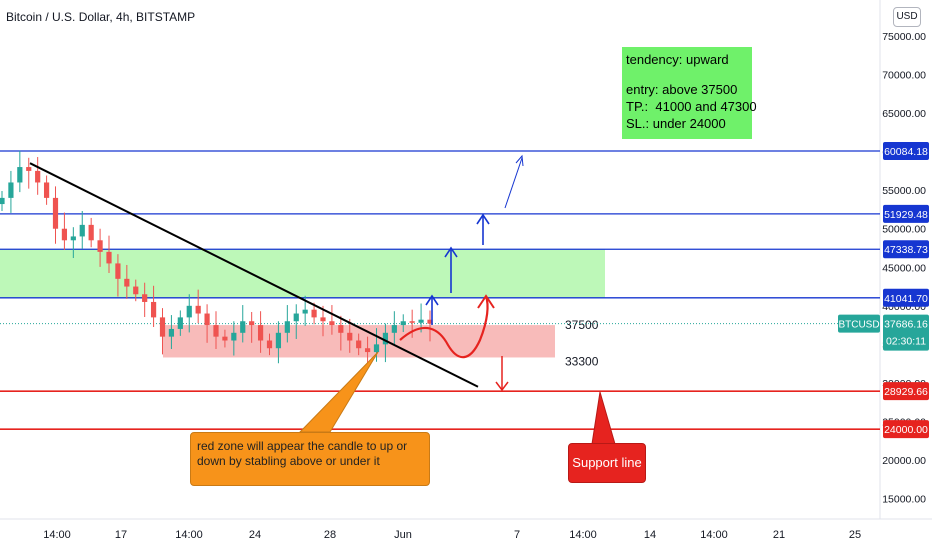 The width and height of the screenshot is (932, 555). What do you see at coordinates (502, 386) in the screenshot?
I see `down-arrow-head` at bounding box center [502, 386].